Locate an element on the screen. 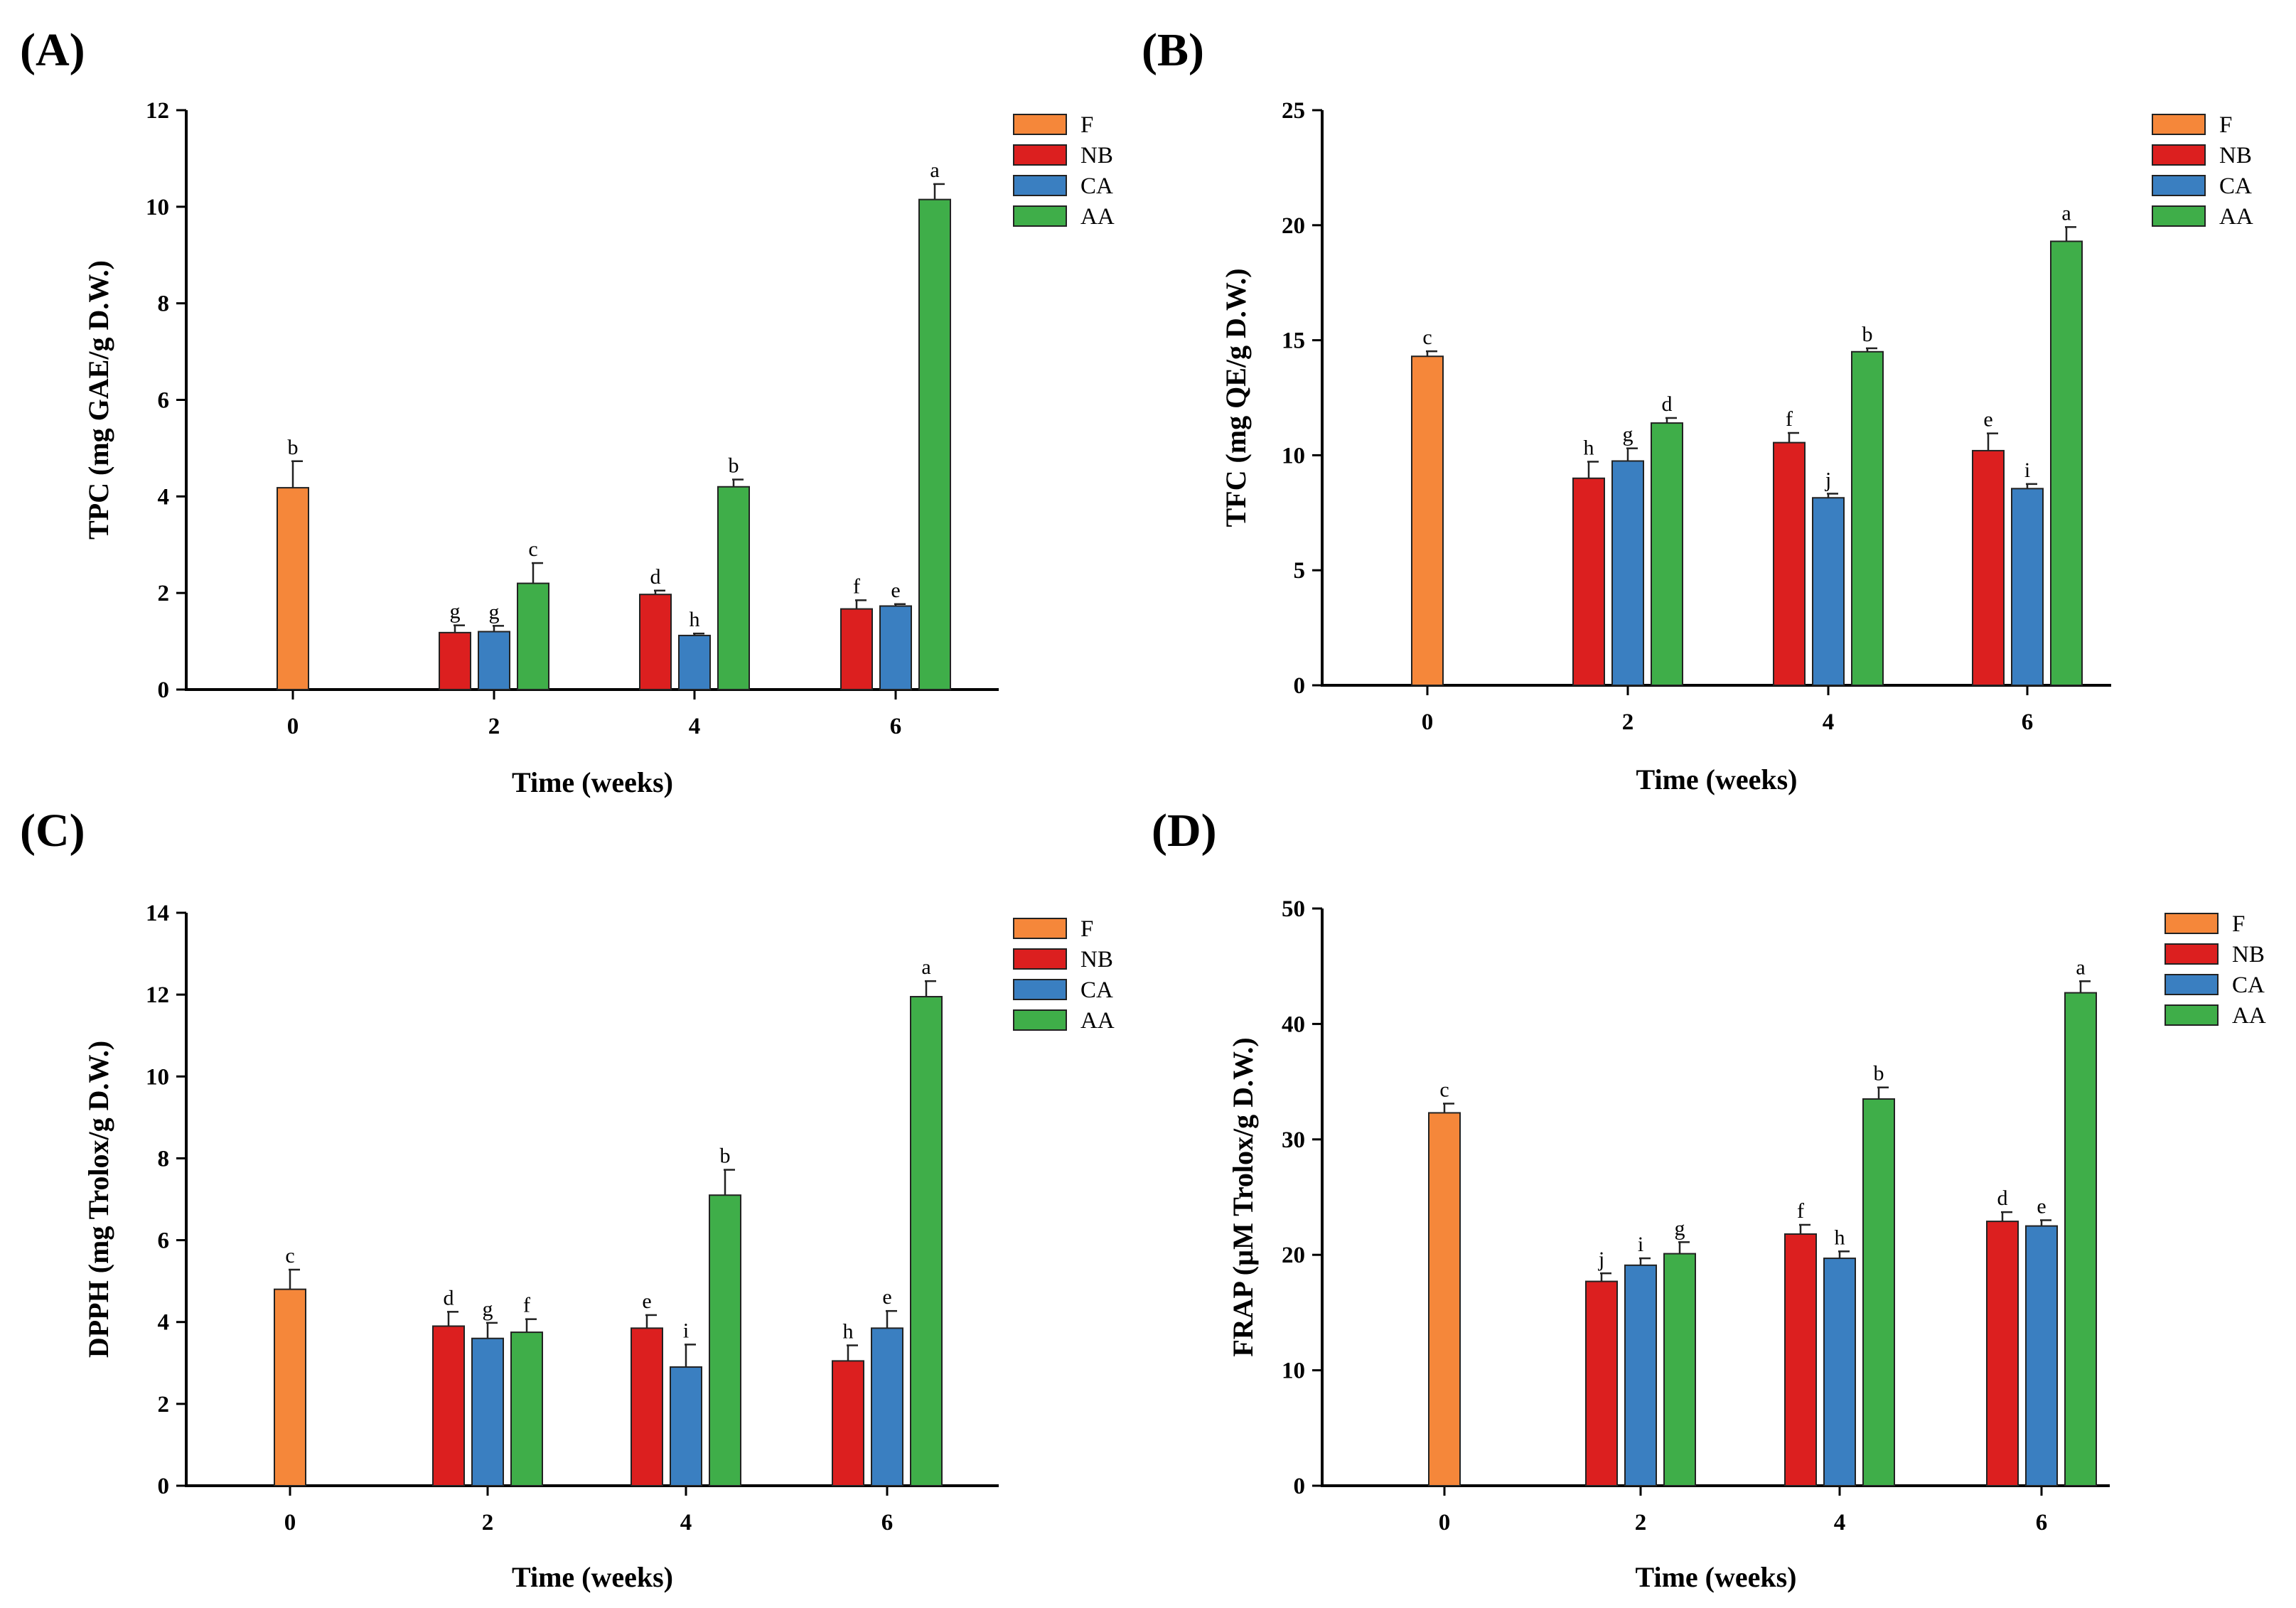 This screenshot has height=1608, width=2296. y-tick-label: 25 is located at coordinates (1293, 111).